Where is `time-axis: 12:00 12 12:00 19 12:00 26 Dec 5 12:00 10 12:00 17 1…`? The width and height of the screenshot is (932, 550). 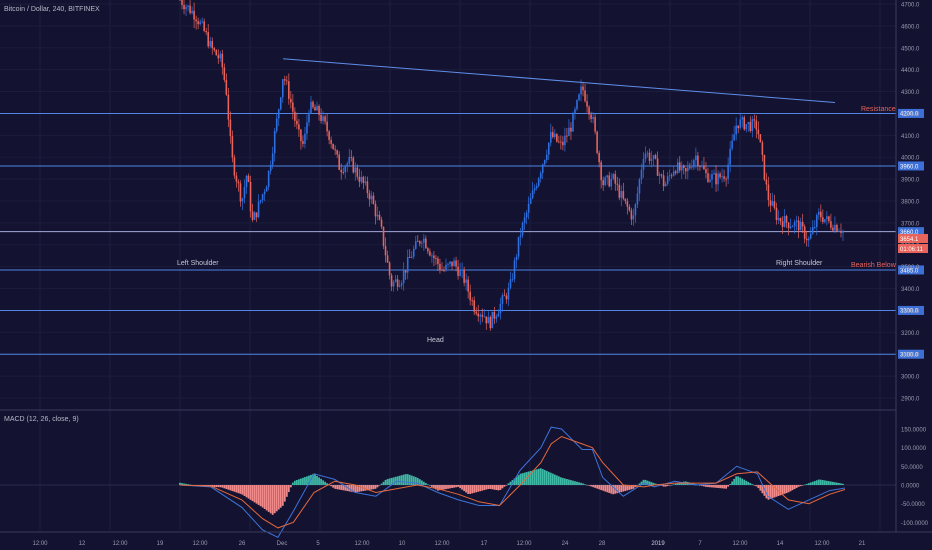
time-axis: 12:00 12 12:00 19 12:00 26 Dec 5 12:00 10 12:00 17 1… is located at coordinates (449, 544).